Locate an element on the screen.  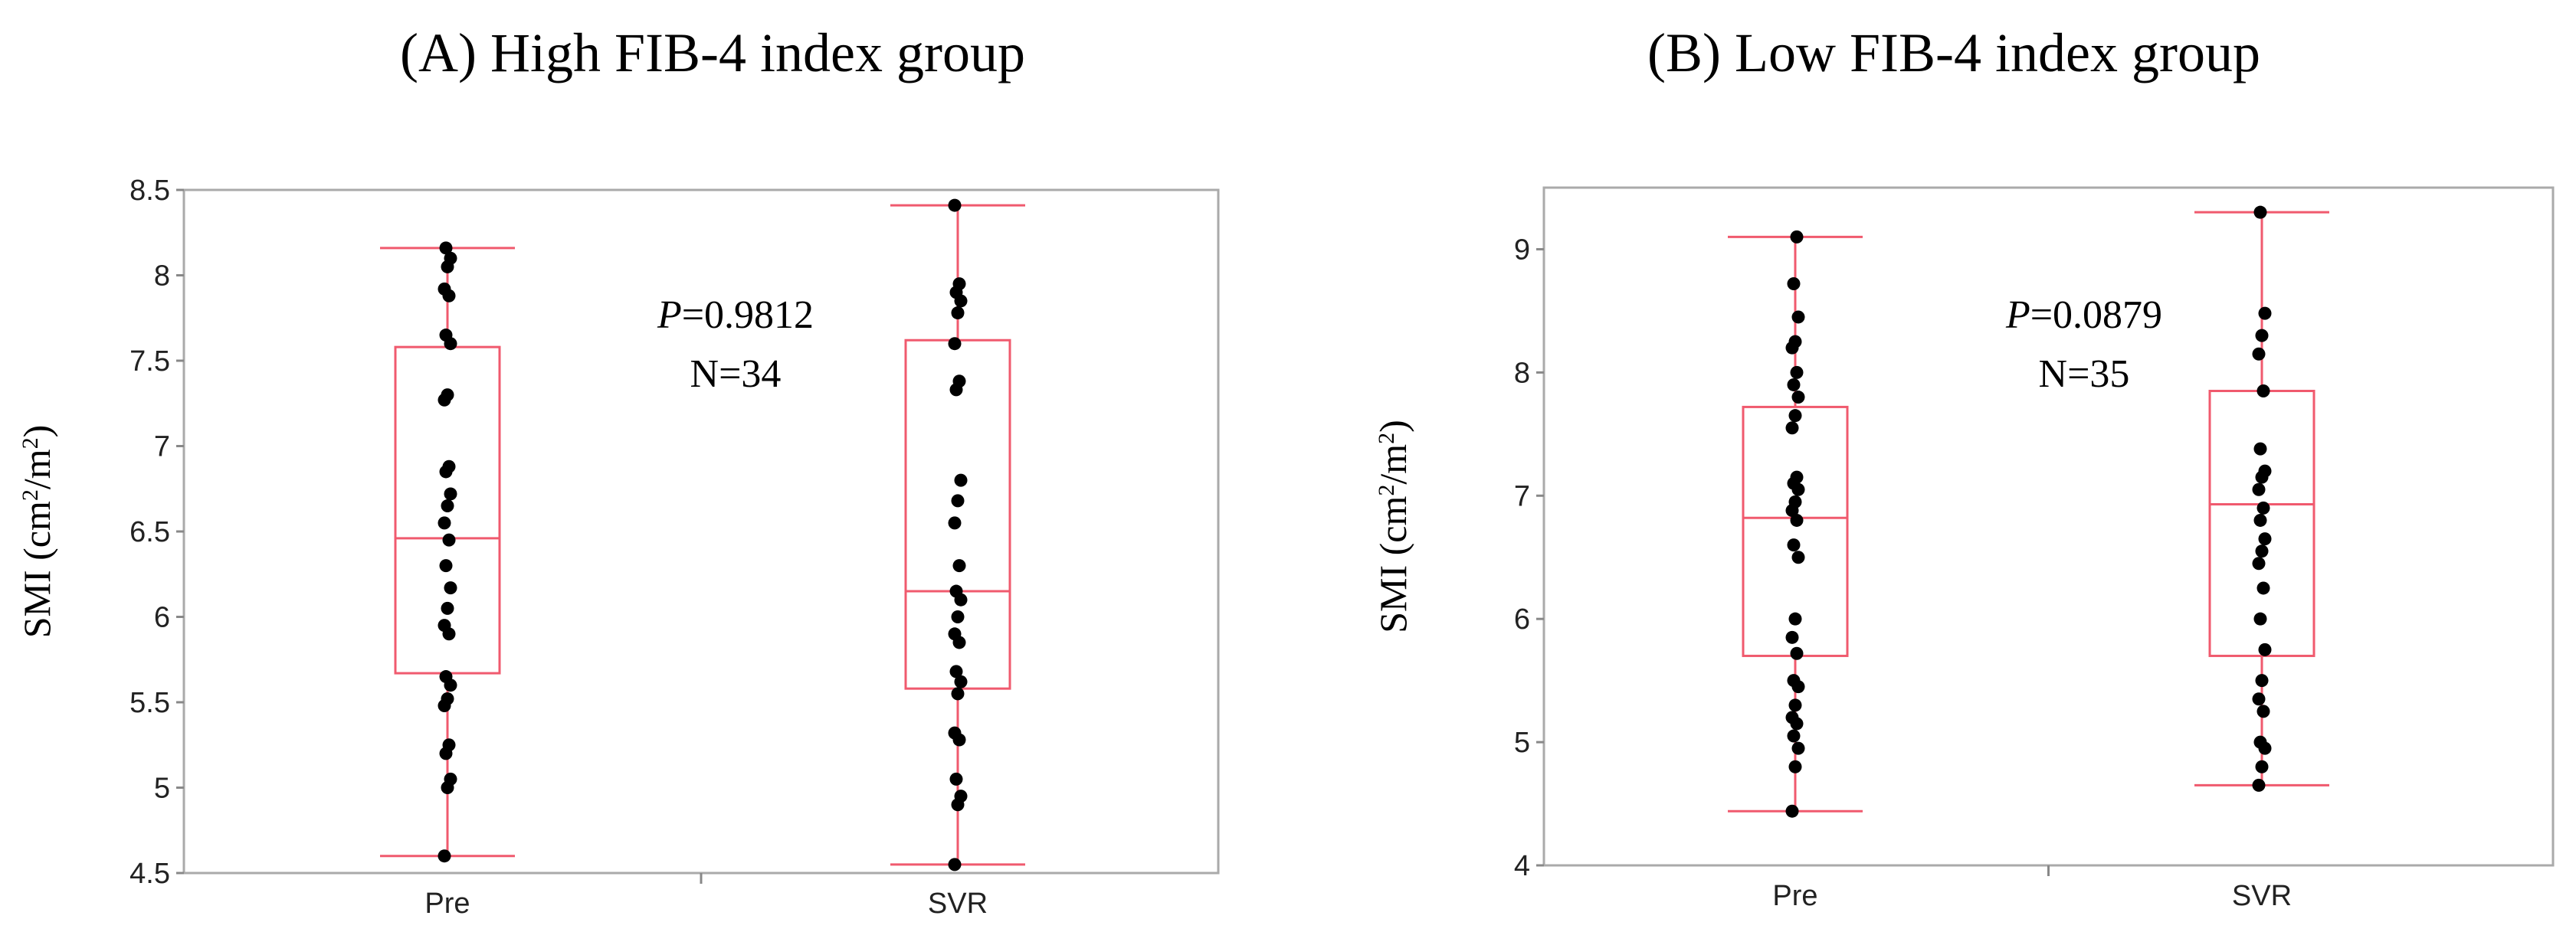
y-axis-label-part: /m is located at coordinates (1393, 465).